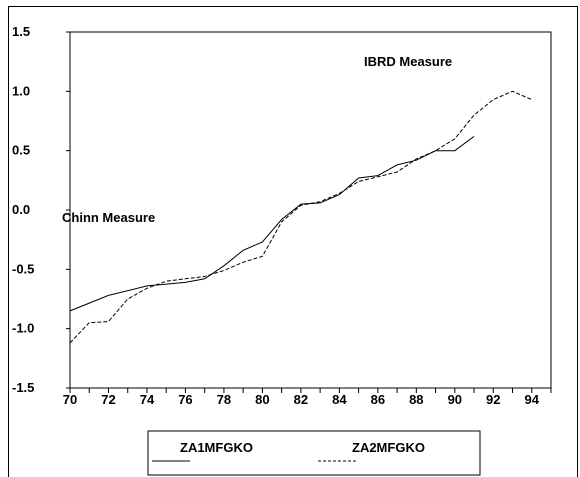 The width and height of the screenshot is (580, 477). Describe the element at coordinates (224, 399) in the screenshot. I see `x-tick-label: 78` at that location.